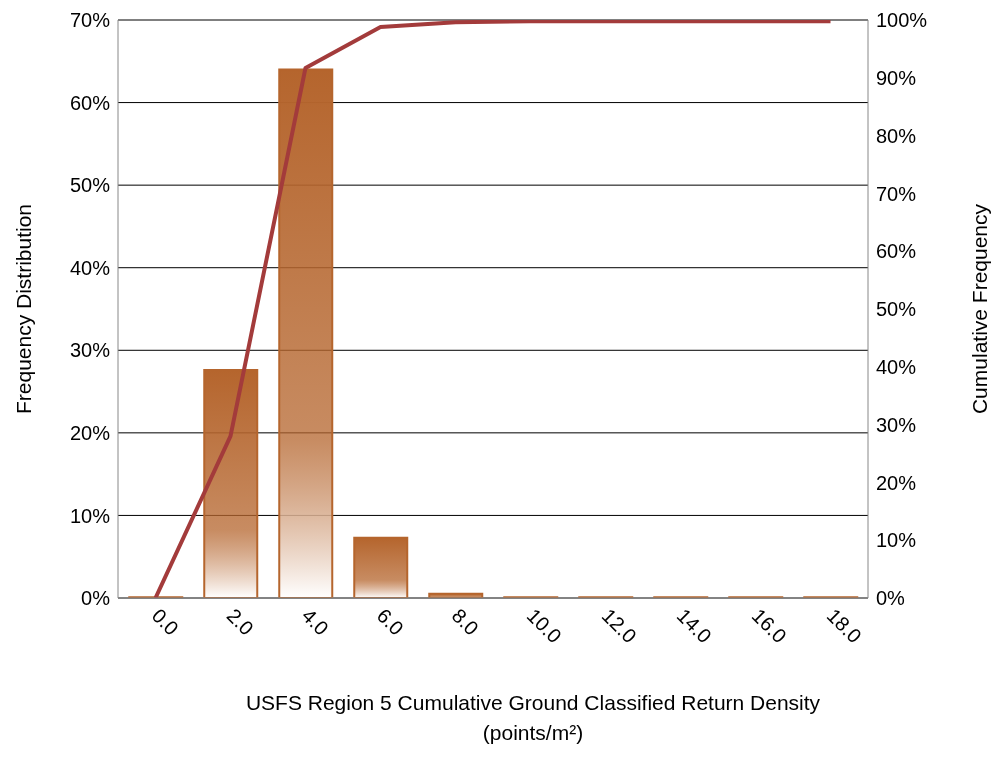 Image resolution: width=1007 pixels, height=770 pixels. Describe the element at coordinates (465, 622) in the screenshot. I see `x-tick-label: 8.0` at that location.